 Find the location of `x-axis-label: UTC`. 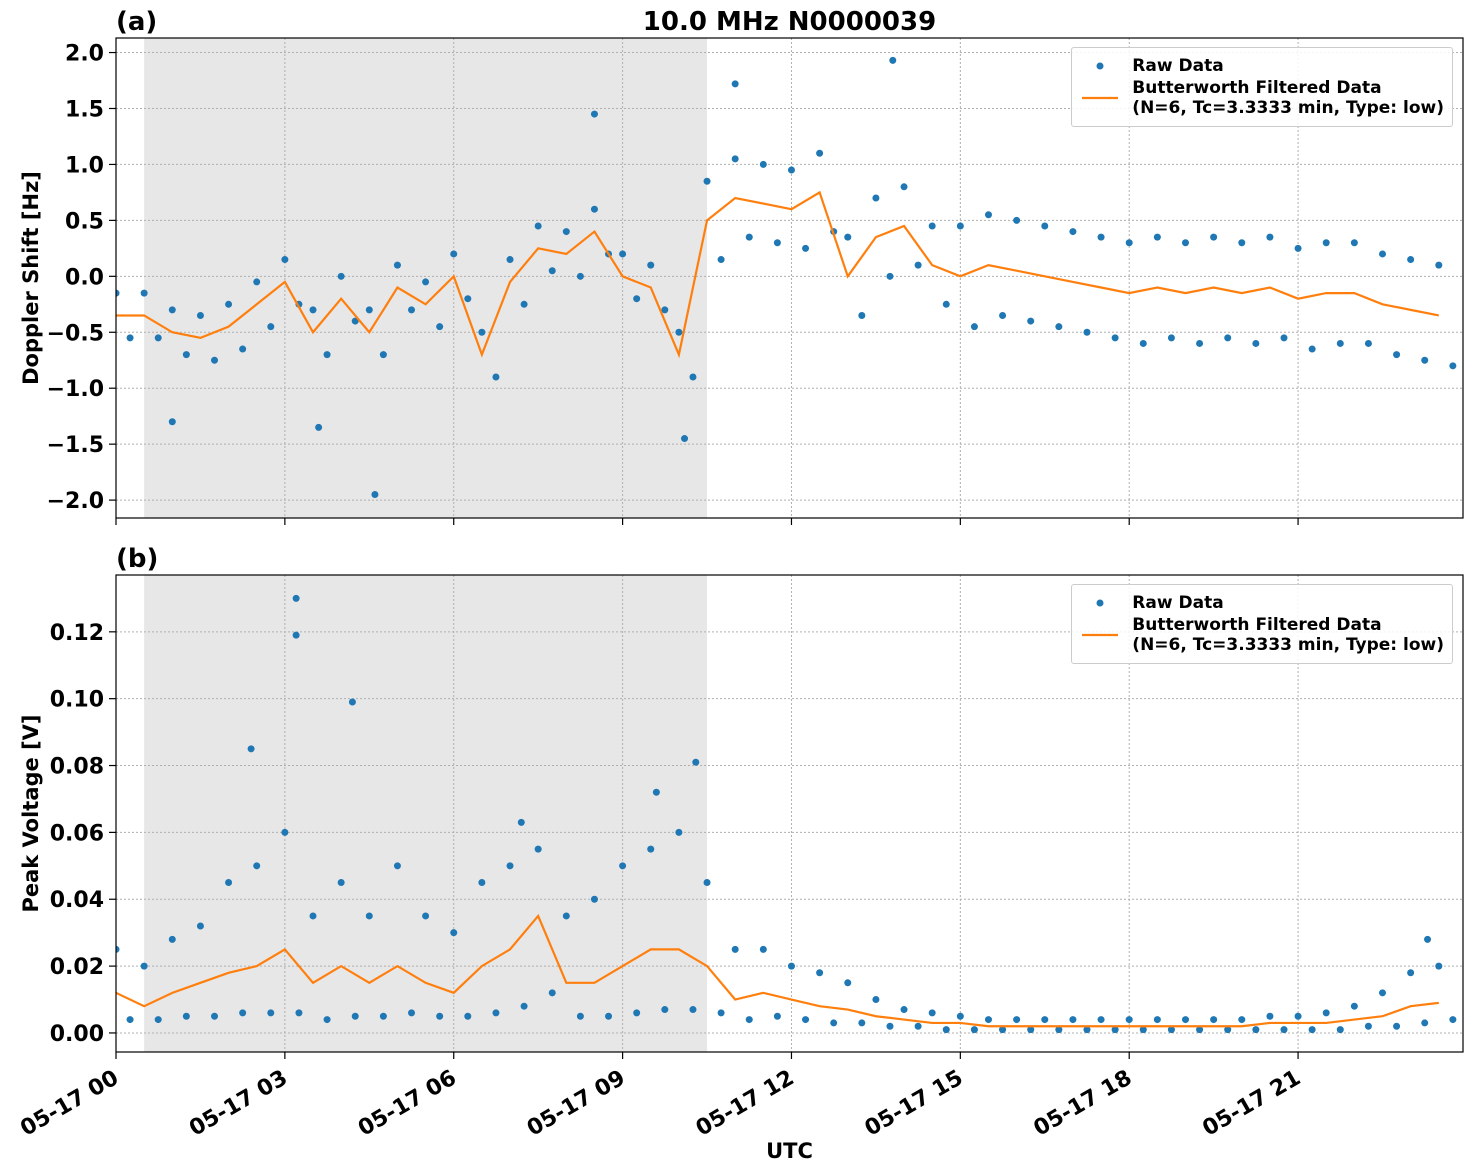

x-axis-label: UTC is located at coordinates (789, 1151).